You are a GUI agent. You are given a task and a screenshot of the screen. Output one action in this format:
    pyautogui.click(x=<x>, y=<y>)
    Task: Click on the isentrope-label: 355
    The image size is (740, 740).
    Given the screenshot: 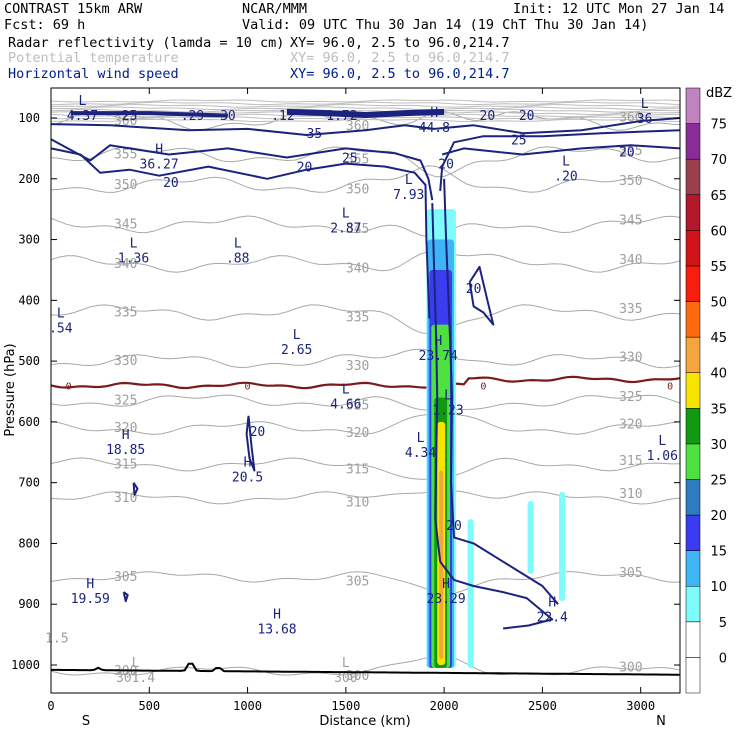 What is the action you would take?
    pyautogui.click(x=630, y=151)
    